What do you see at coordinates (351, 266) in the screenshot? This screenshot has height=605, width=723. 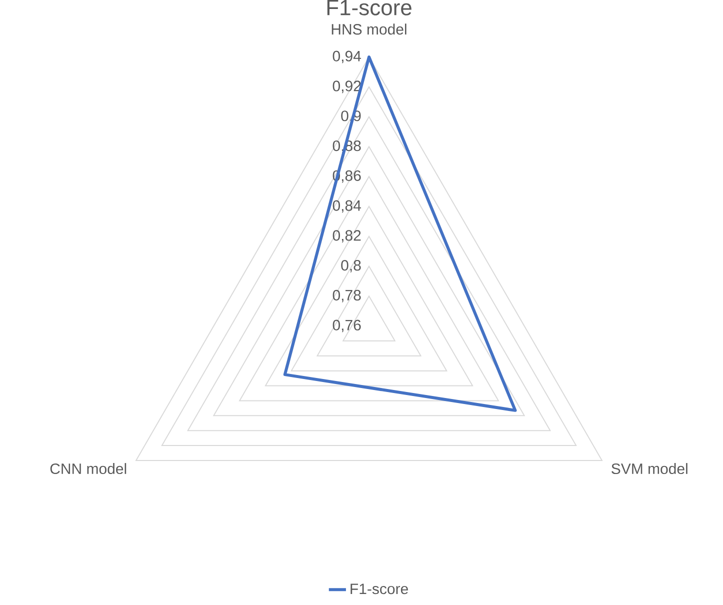 I see `y-tick-label: 0,8` at bounding box center [351, 266].